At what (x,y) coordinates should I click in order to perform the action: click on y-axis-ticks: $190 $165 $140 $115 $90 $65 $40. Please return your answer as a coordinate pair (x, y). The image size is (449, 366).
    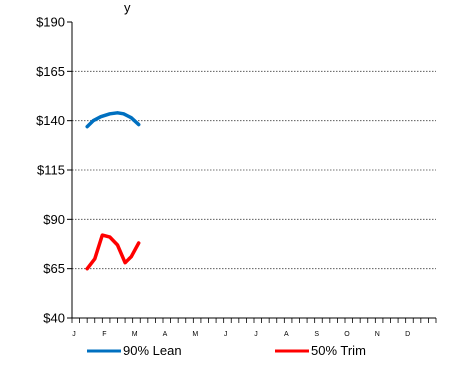
    Looking at the image, I should click on (54, 170).